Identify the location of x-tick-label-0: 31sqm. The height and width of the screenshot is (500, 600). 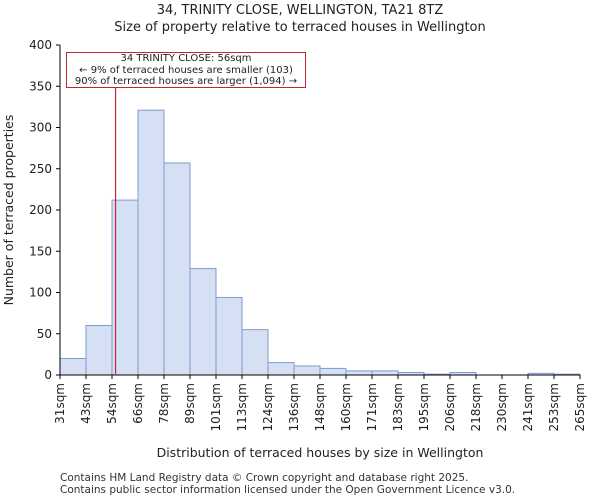
(60, 403).